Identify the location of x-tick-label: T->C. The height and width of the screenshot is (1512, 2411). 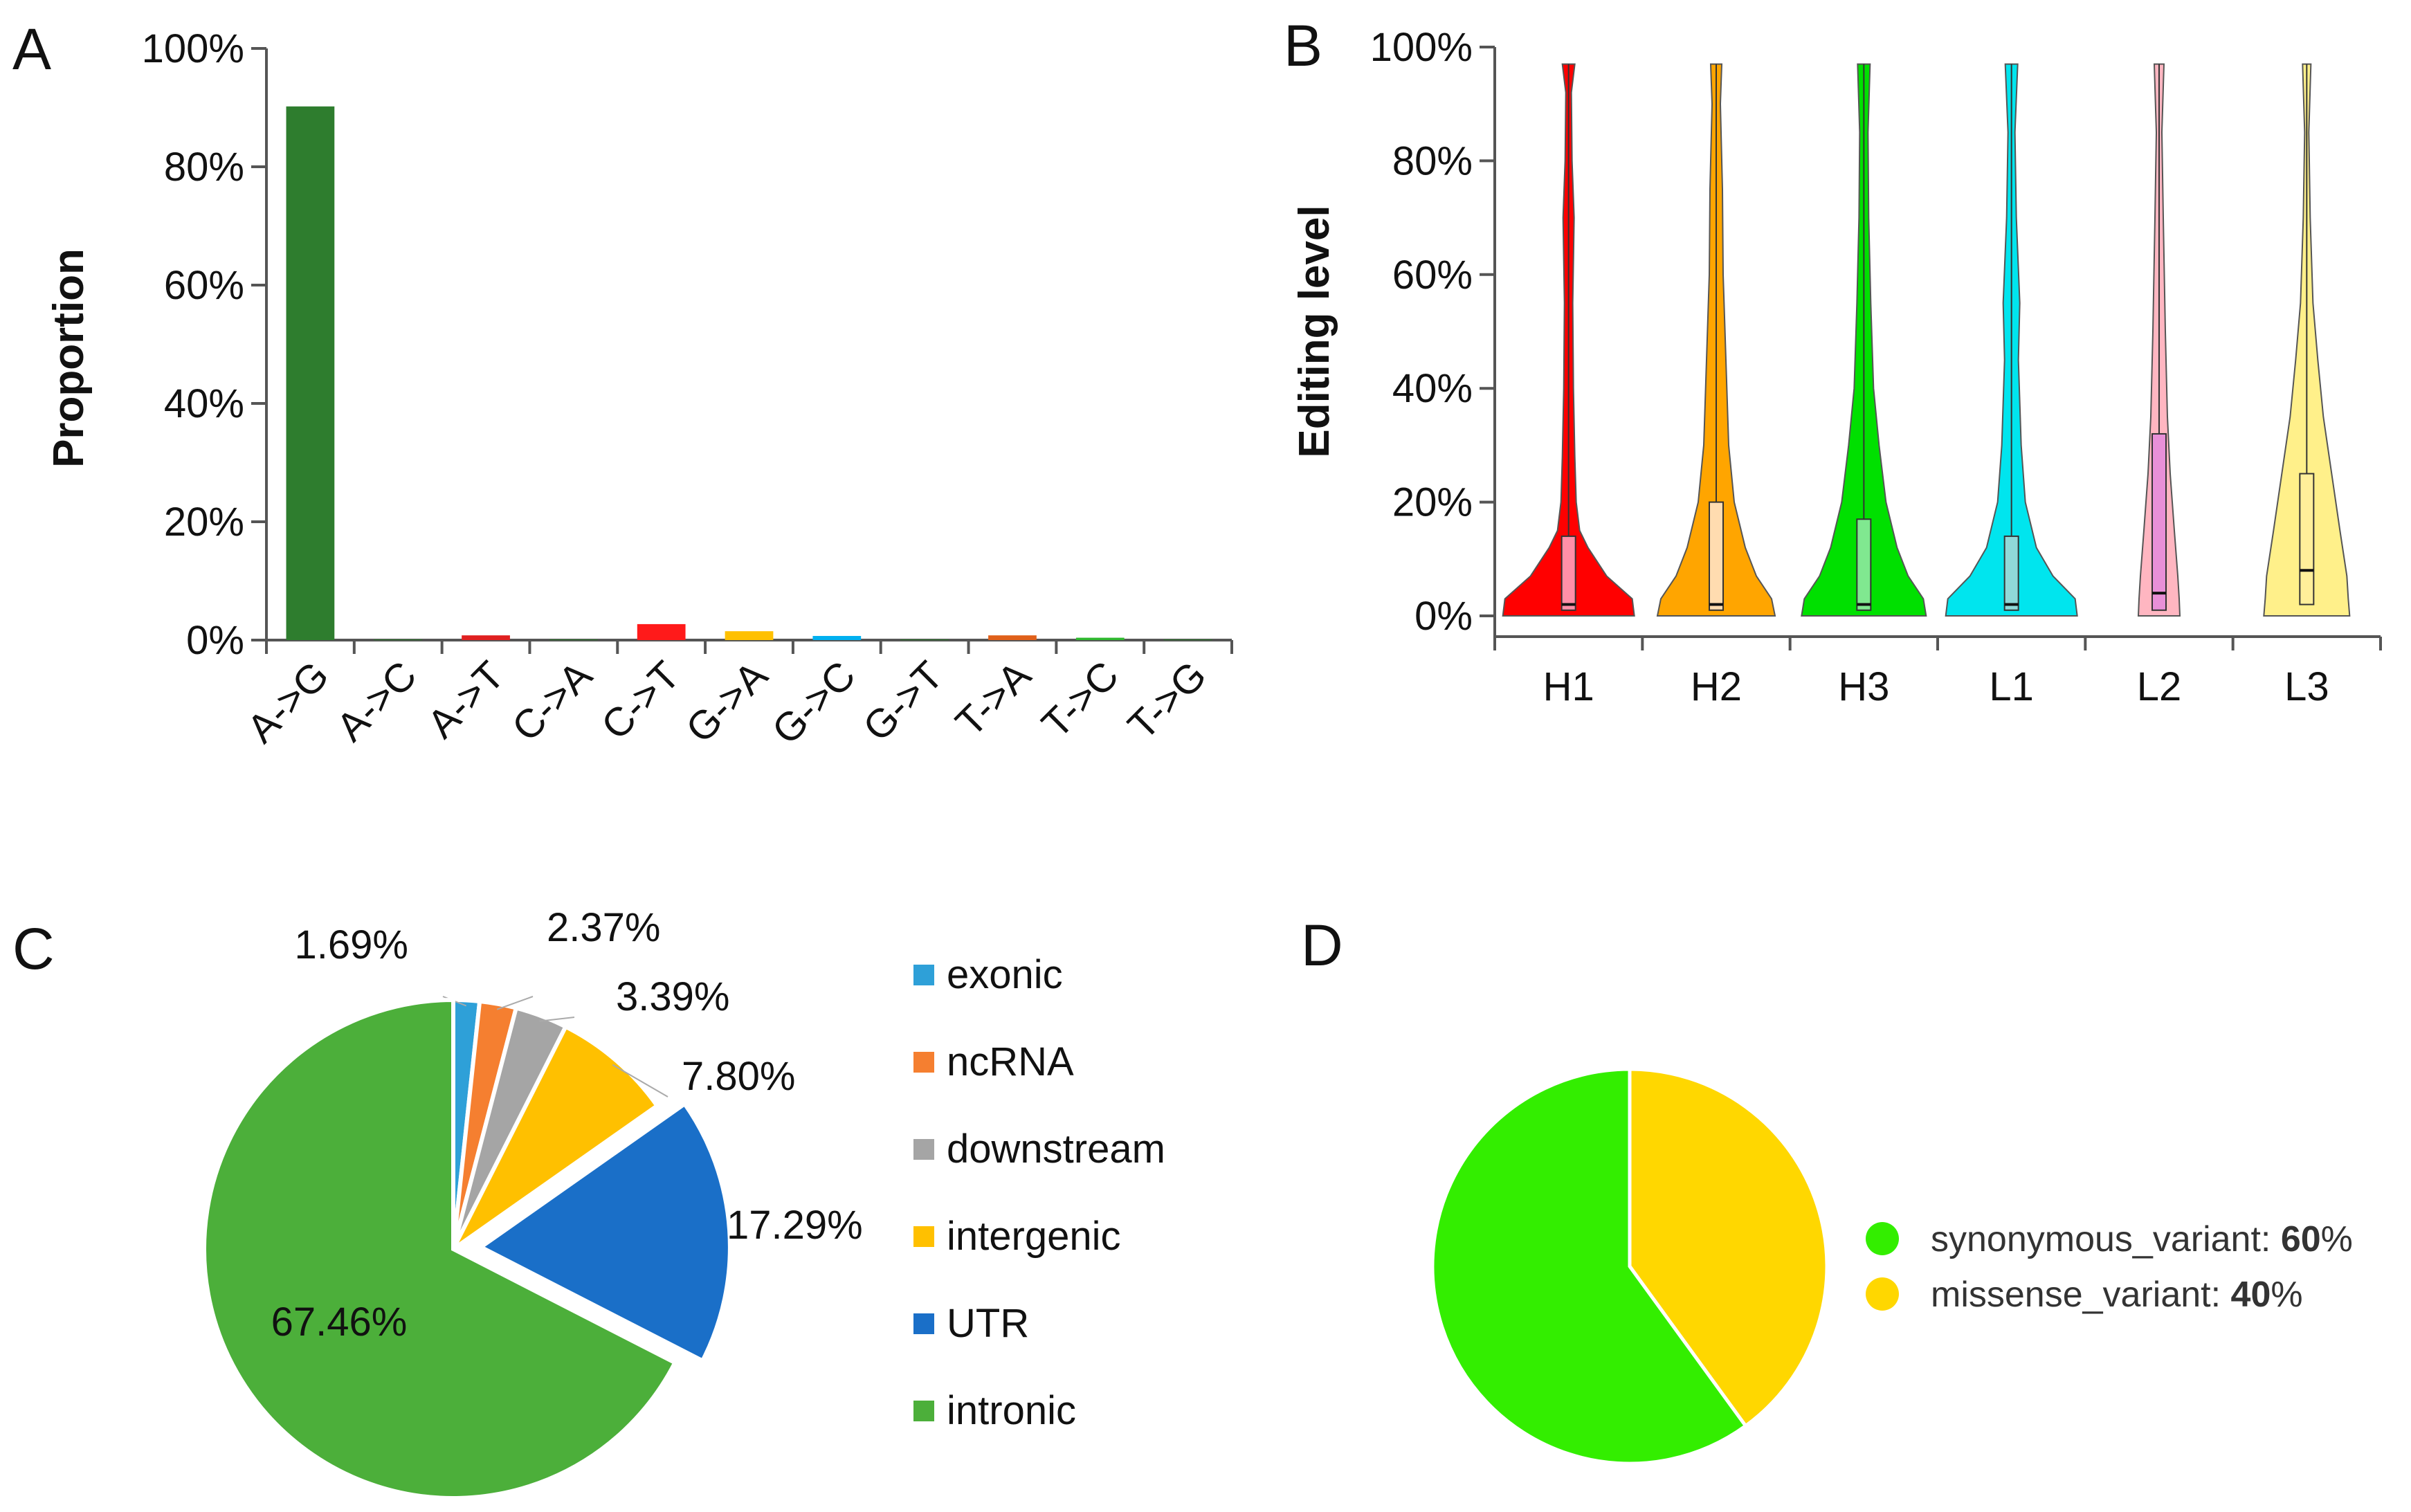
(1080, 700).